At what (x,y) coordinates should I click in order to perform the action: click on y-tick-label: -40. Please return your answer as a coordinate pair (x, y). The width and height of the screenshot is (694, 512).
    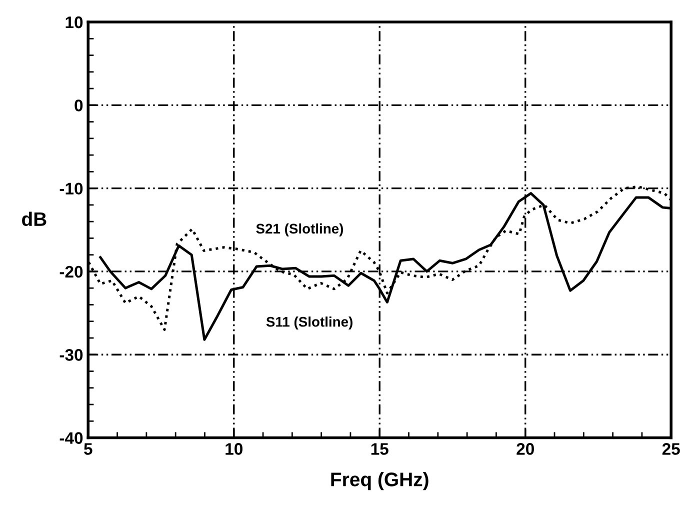
    Looking at the image, I should click on (71, 438).